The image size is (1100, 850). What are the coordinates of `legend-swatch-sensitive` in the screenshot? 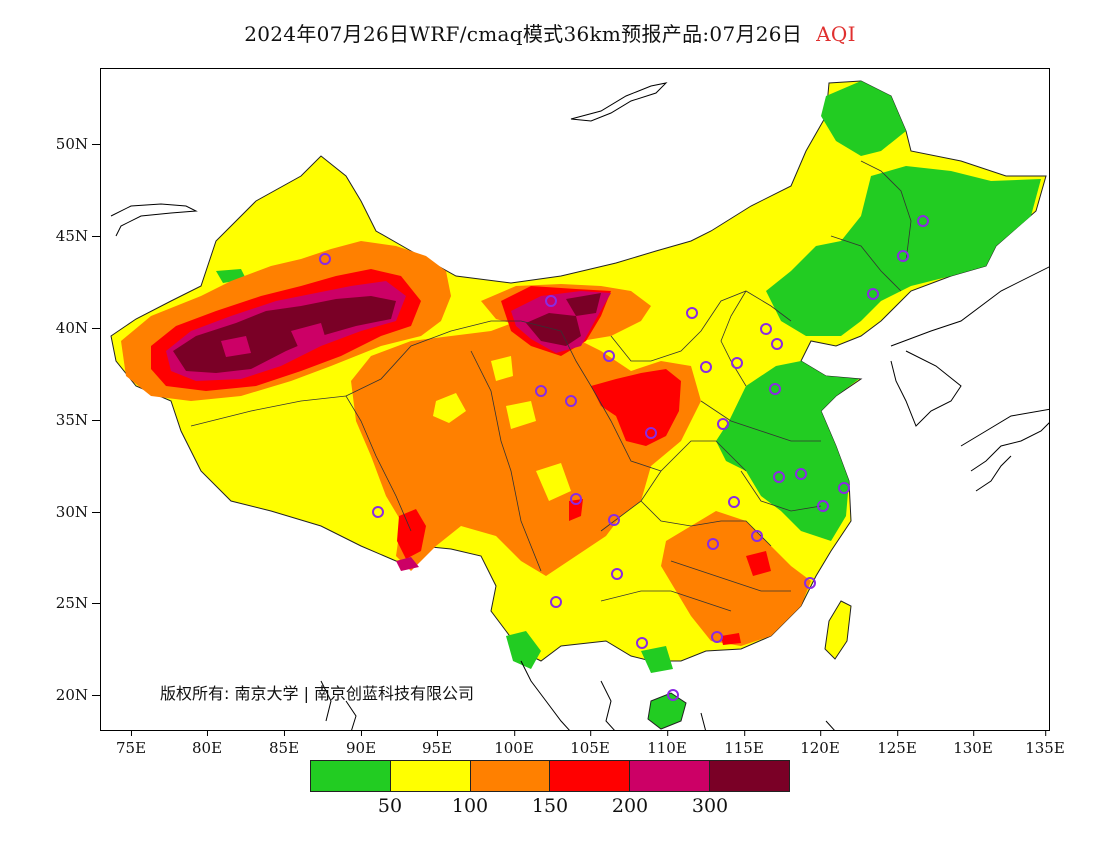 It's located at (510, 776).